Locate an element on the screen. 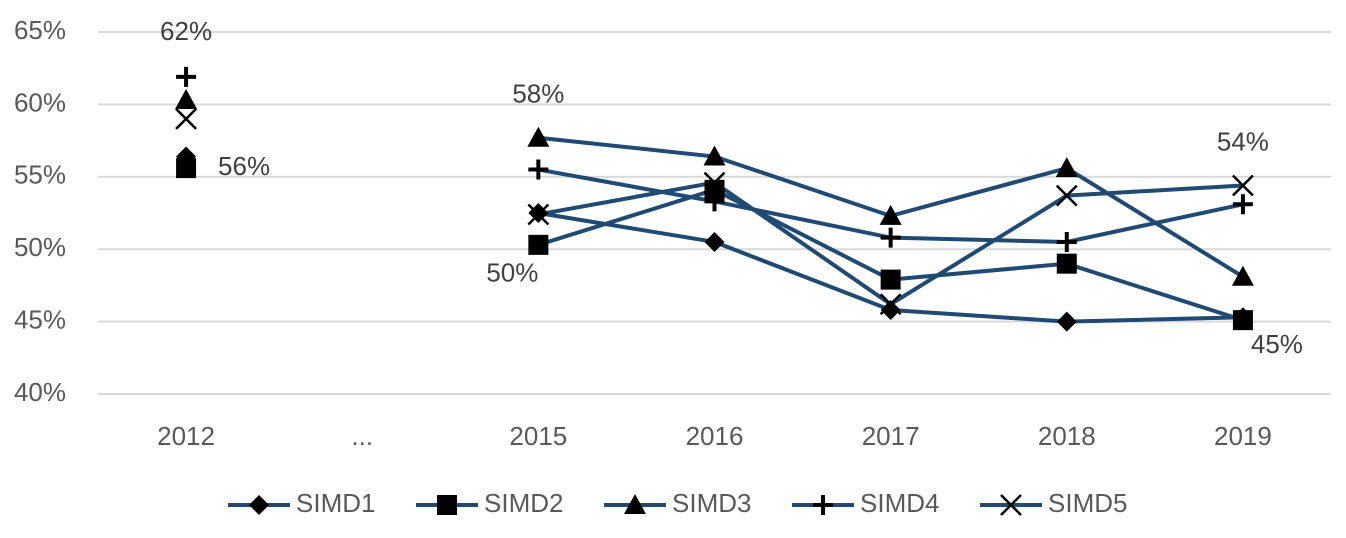  y-tick-label: 55% is located at coordinates (40, 175).